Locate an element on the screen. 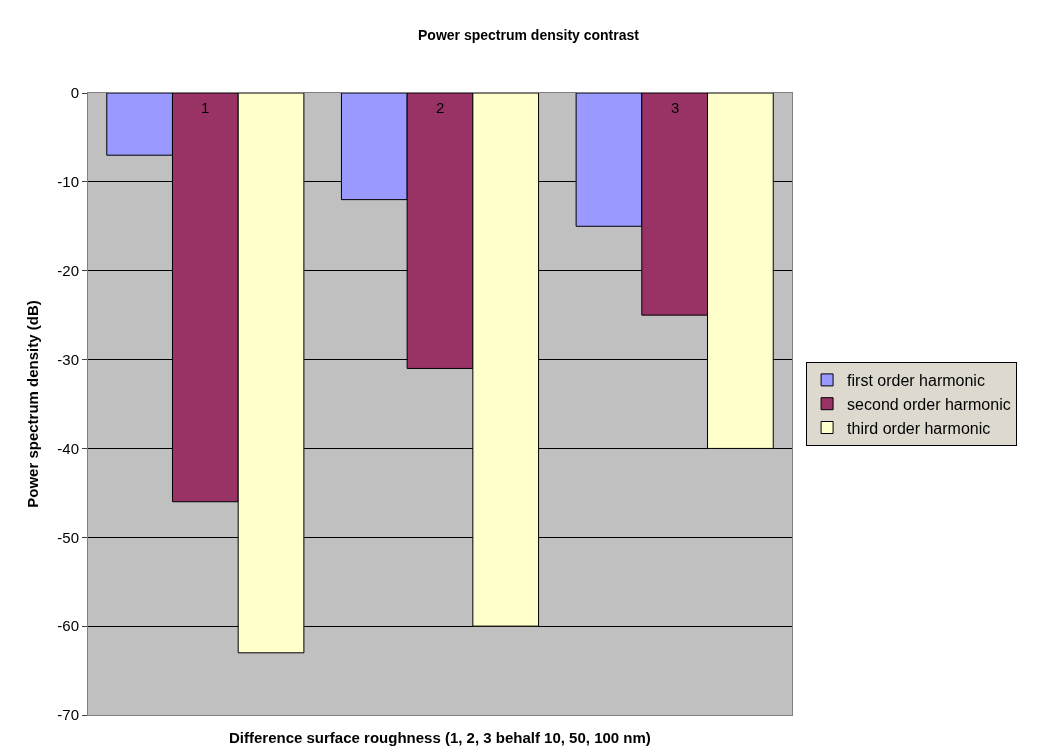 This screenshot has width=1057, height=753. chart-title: Power spectrum density contrast is located at coordinates (529, 34).